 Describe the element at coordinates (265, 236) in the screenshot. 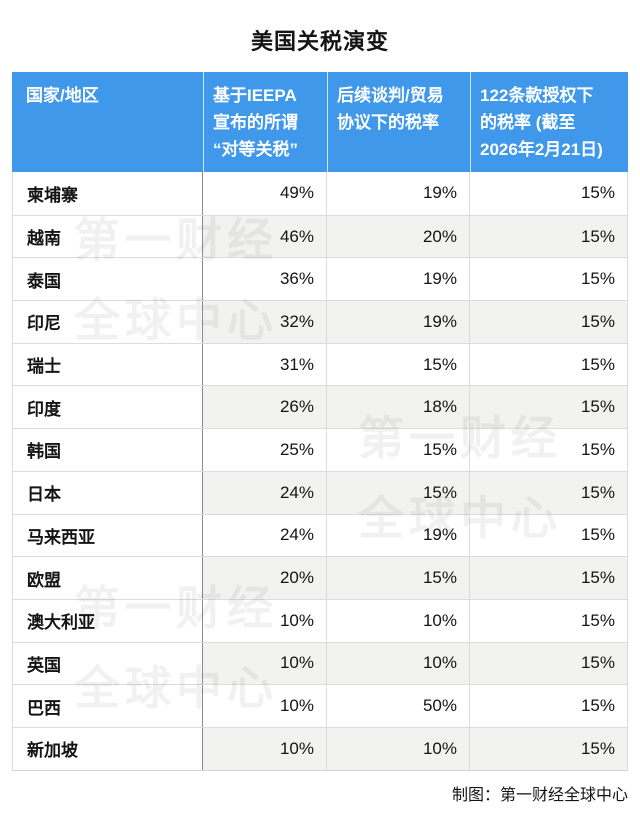

I see `ieepa-rate-cell: 46%` at that location.